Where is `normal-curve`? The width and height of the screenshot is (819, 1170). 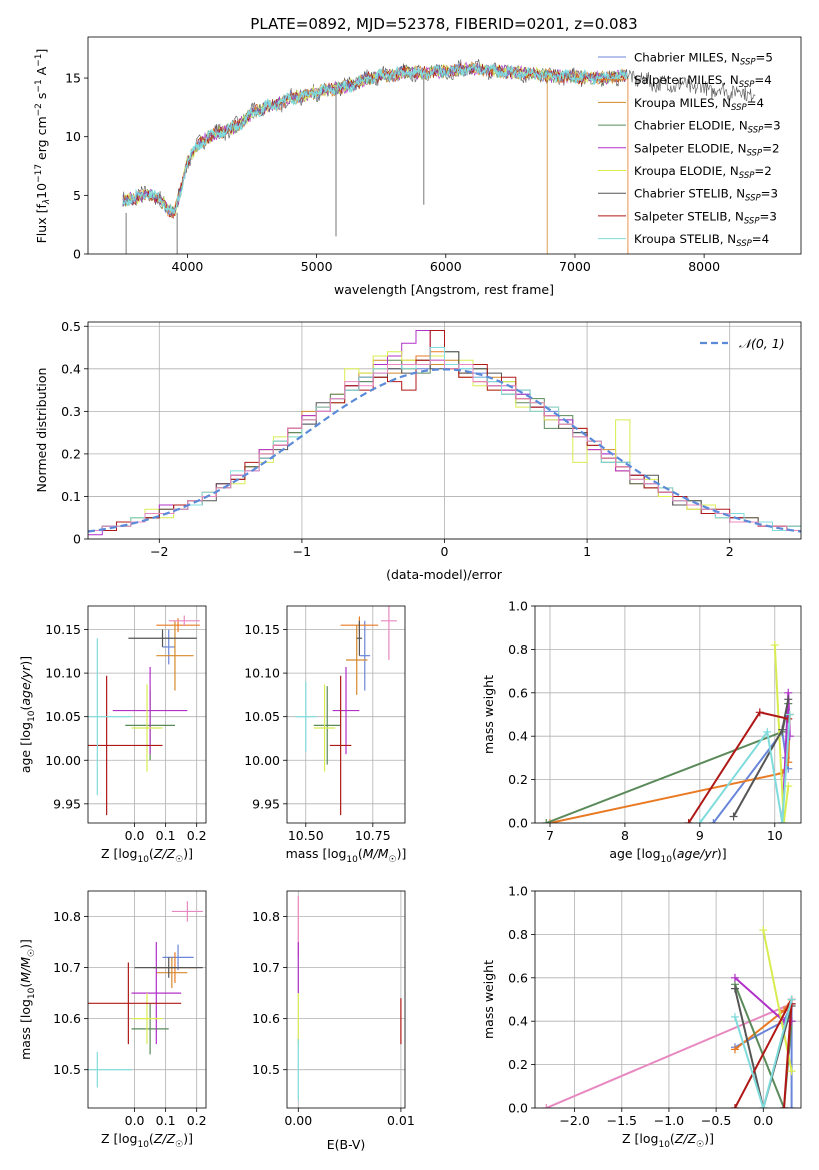 normal-curve is located at coordinates (444, 450).